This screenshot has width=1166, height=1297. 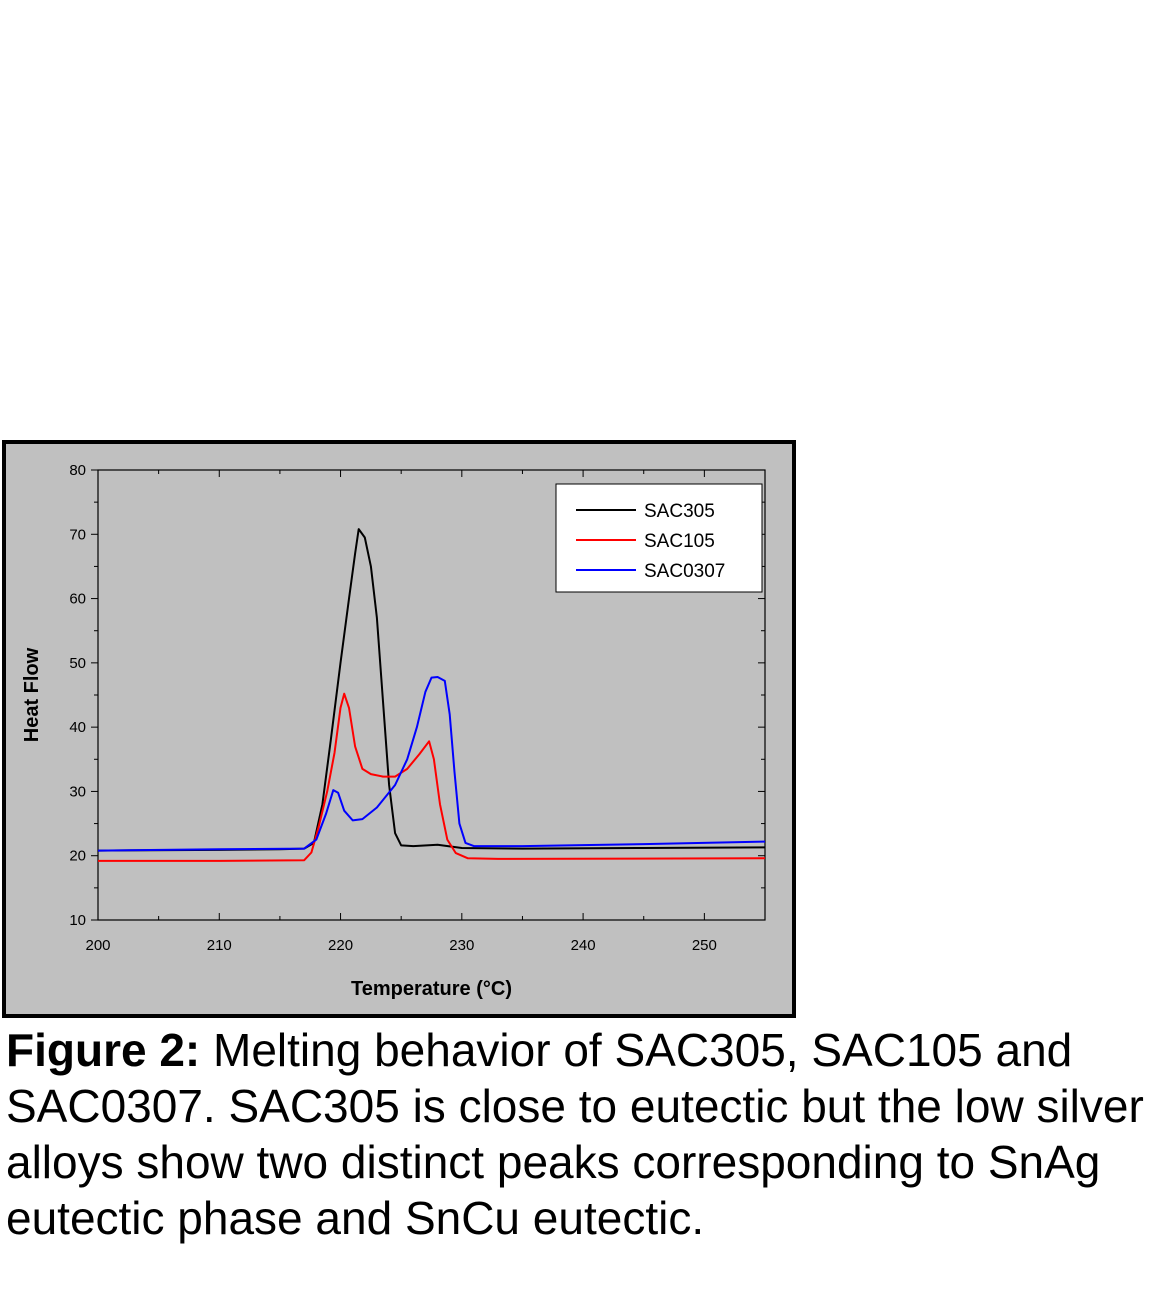 I want to click on series-line-sac105, so click(x=432, y=777).